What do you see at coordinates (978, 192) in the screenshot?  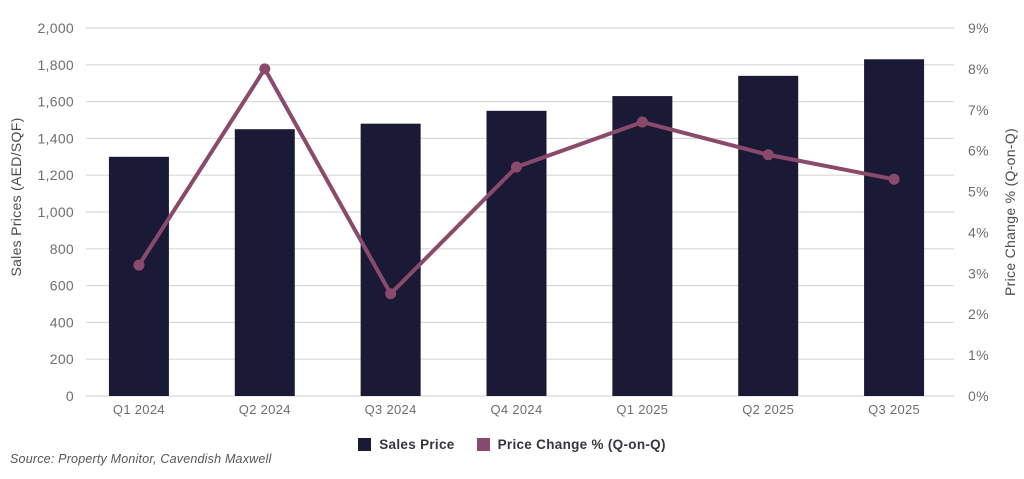 I see `right-axis-tick: 5%` at bounding box center [978, 192].